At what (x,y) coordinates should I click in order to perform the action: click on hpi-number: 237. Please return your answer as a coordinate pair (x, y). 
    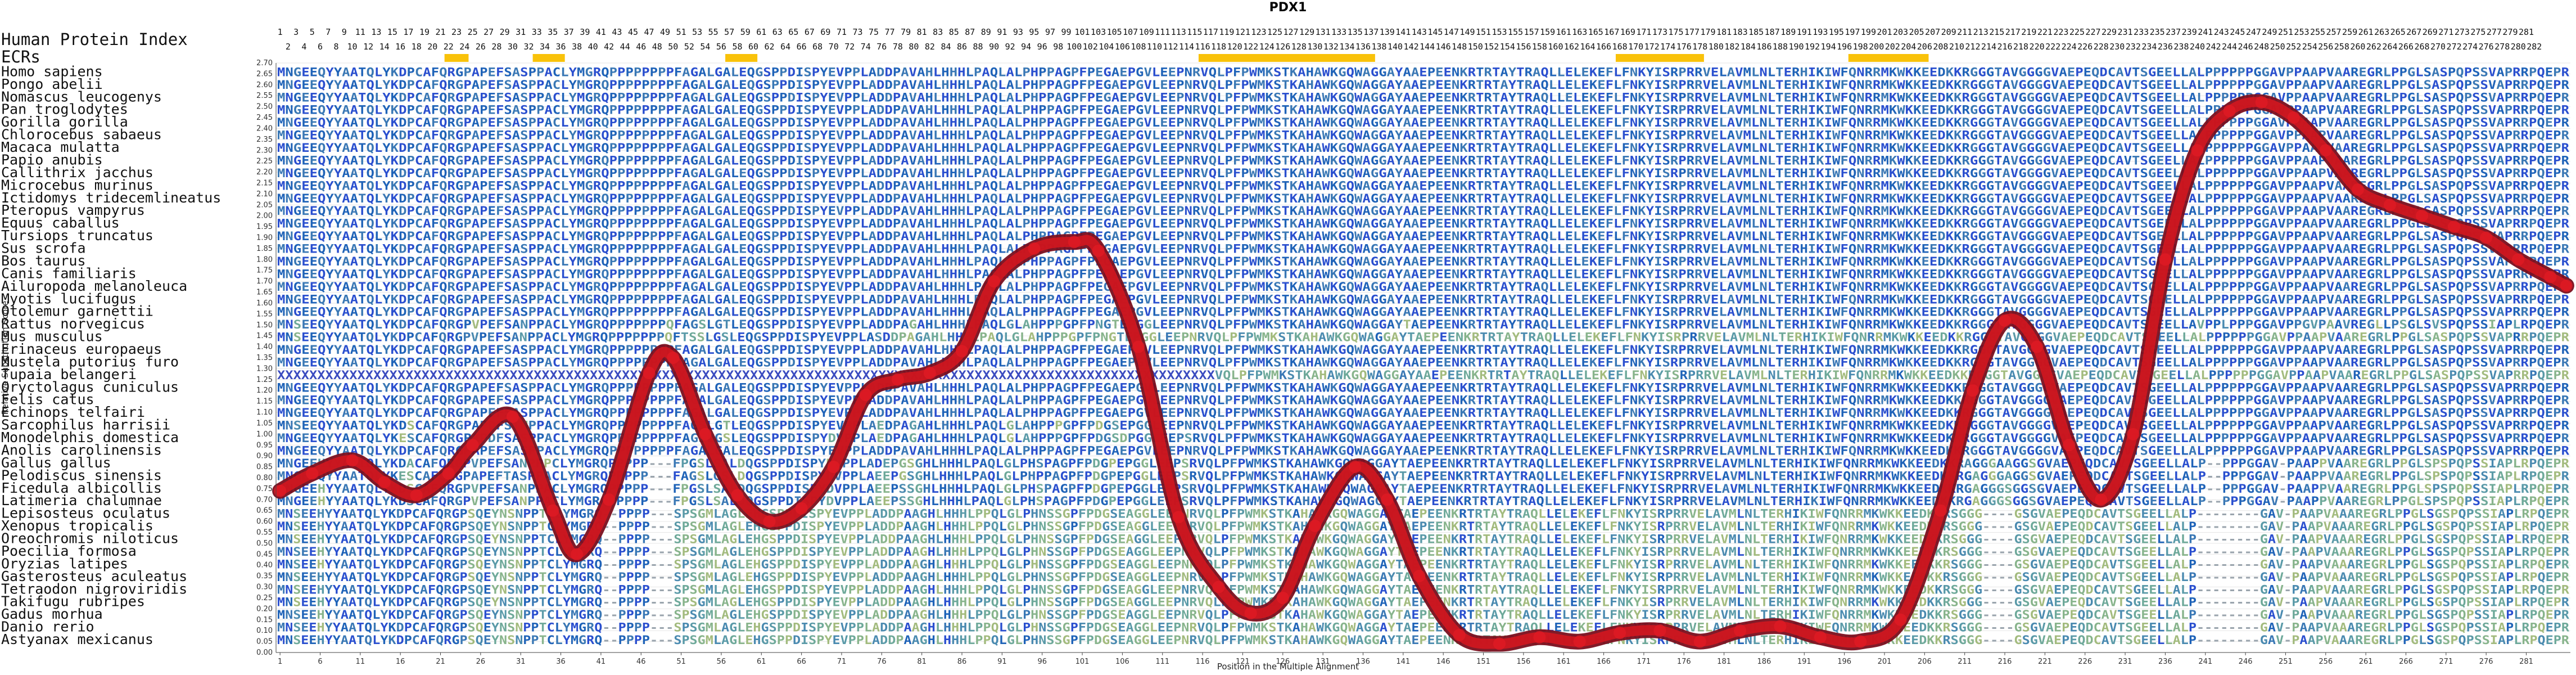
    Looking at the image, I should click on (2173, 32).